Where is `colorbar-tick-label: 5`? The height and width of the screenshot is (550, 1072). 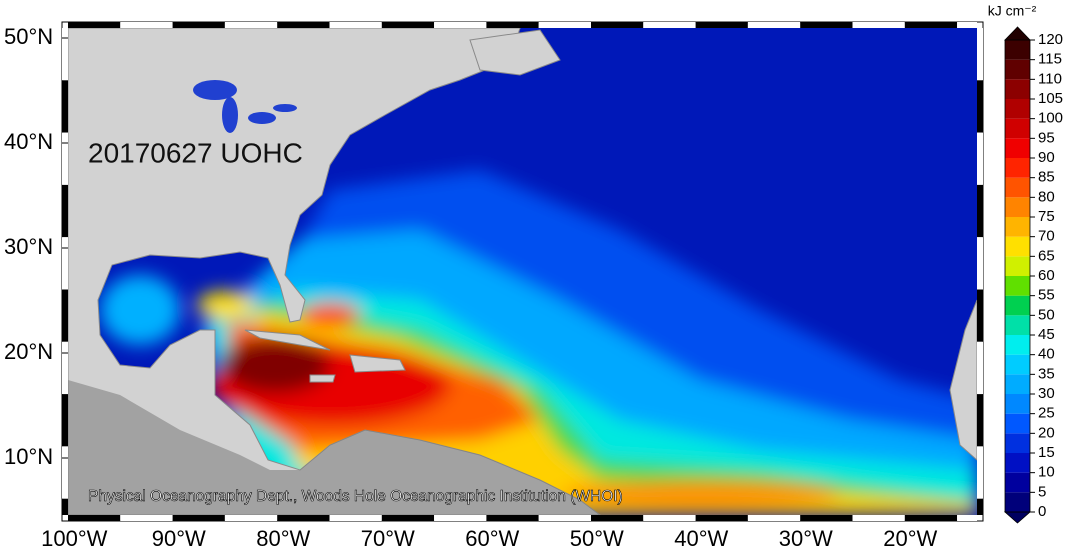 colorbar-tick-label: 5 is located at coordinates (1042, 491).